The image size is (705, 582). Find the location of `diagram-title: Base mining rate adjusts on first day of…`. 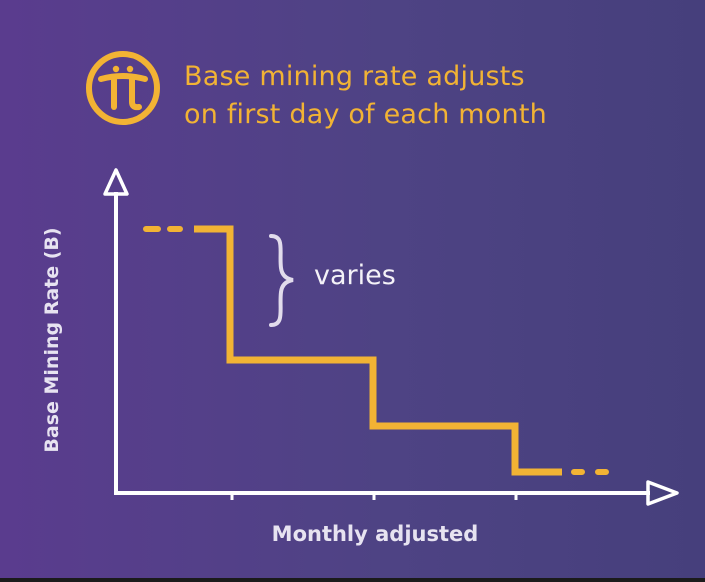

diagram-title: Base mining rate adjusts on first day of… is located at coordinates (444, 96).